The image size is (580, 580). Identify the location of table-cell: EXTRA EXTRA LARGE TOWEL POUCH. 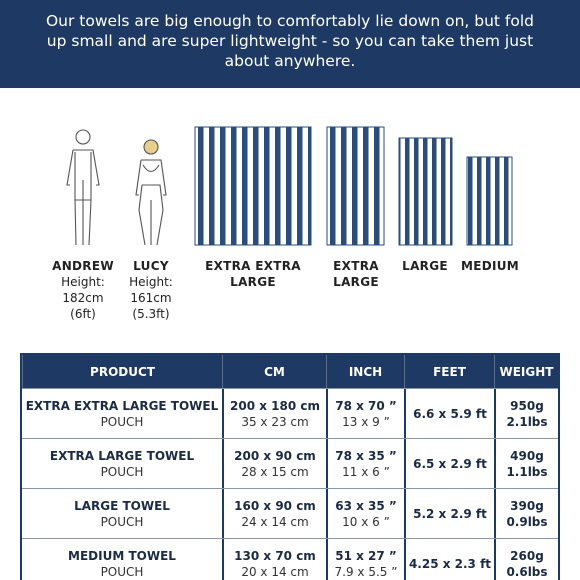
(122, 413).